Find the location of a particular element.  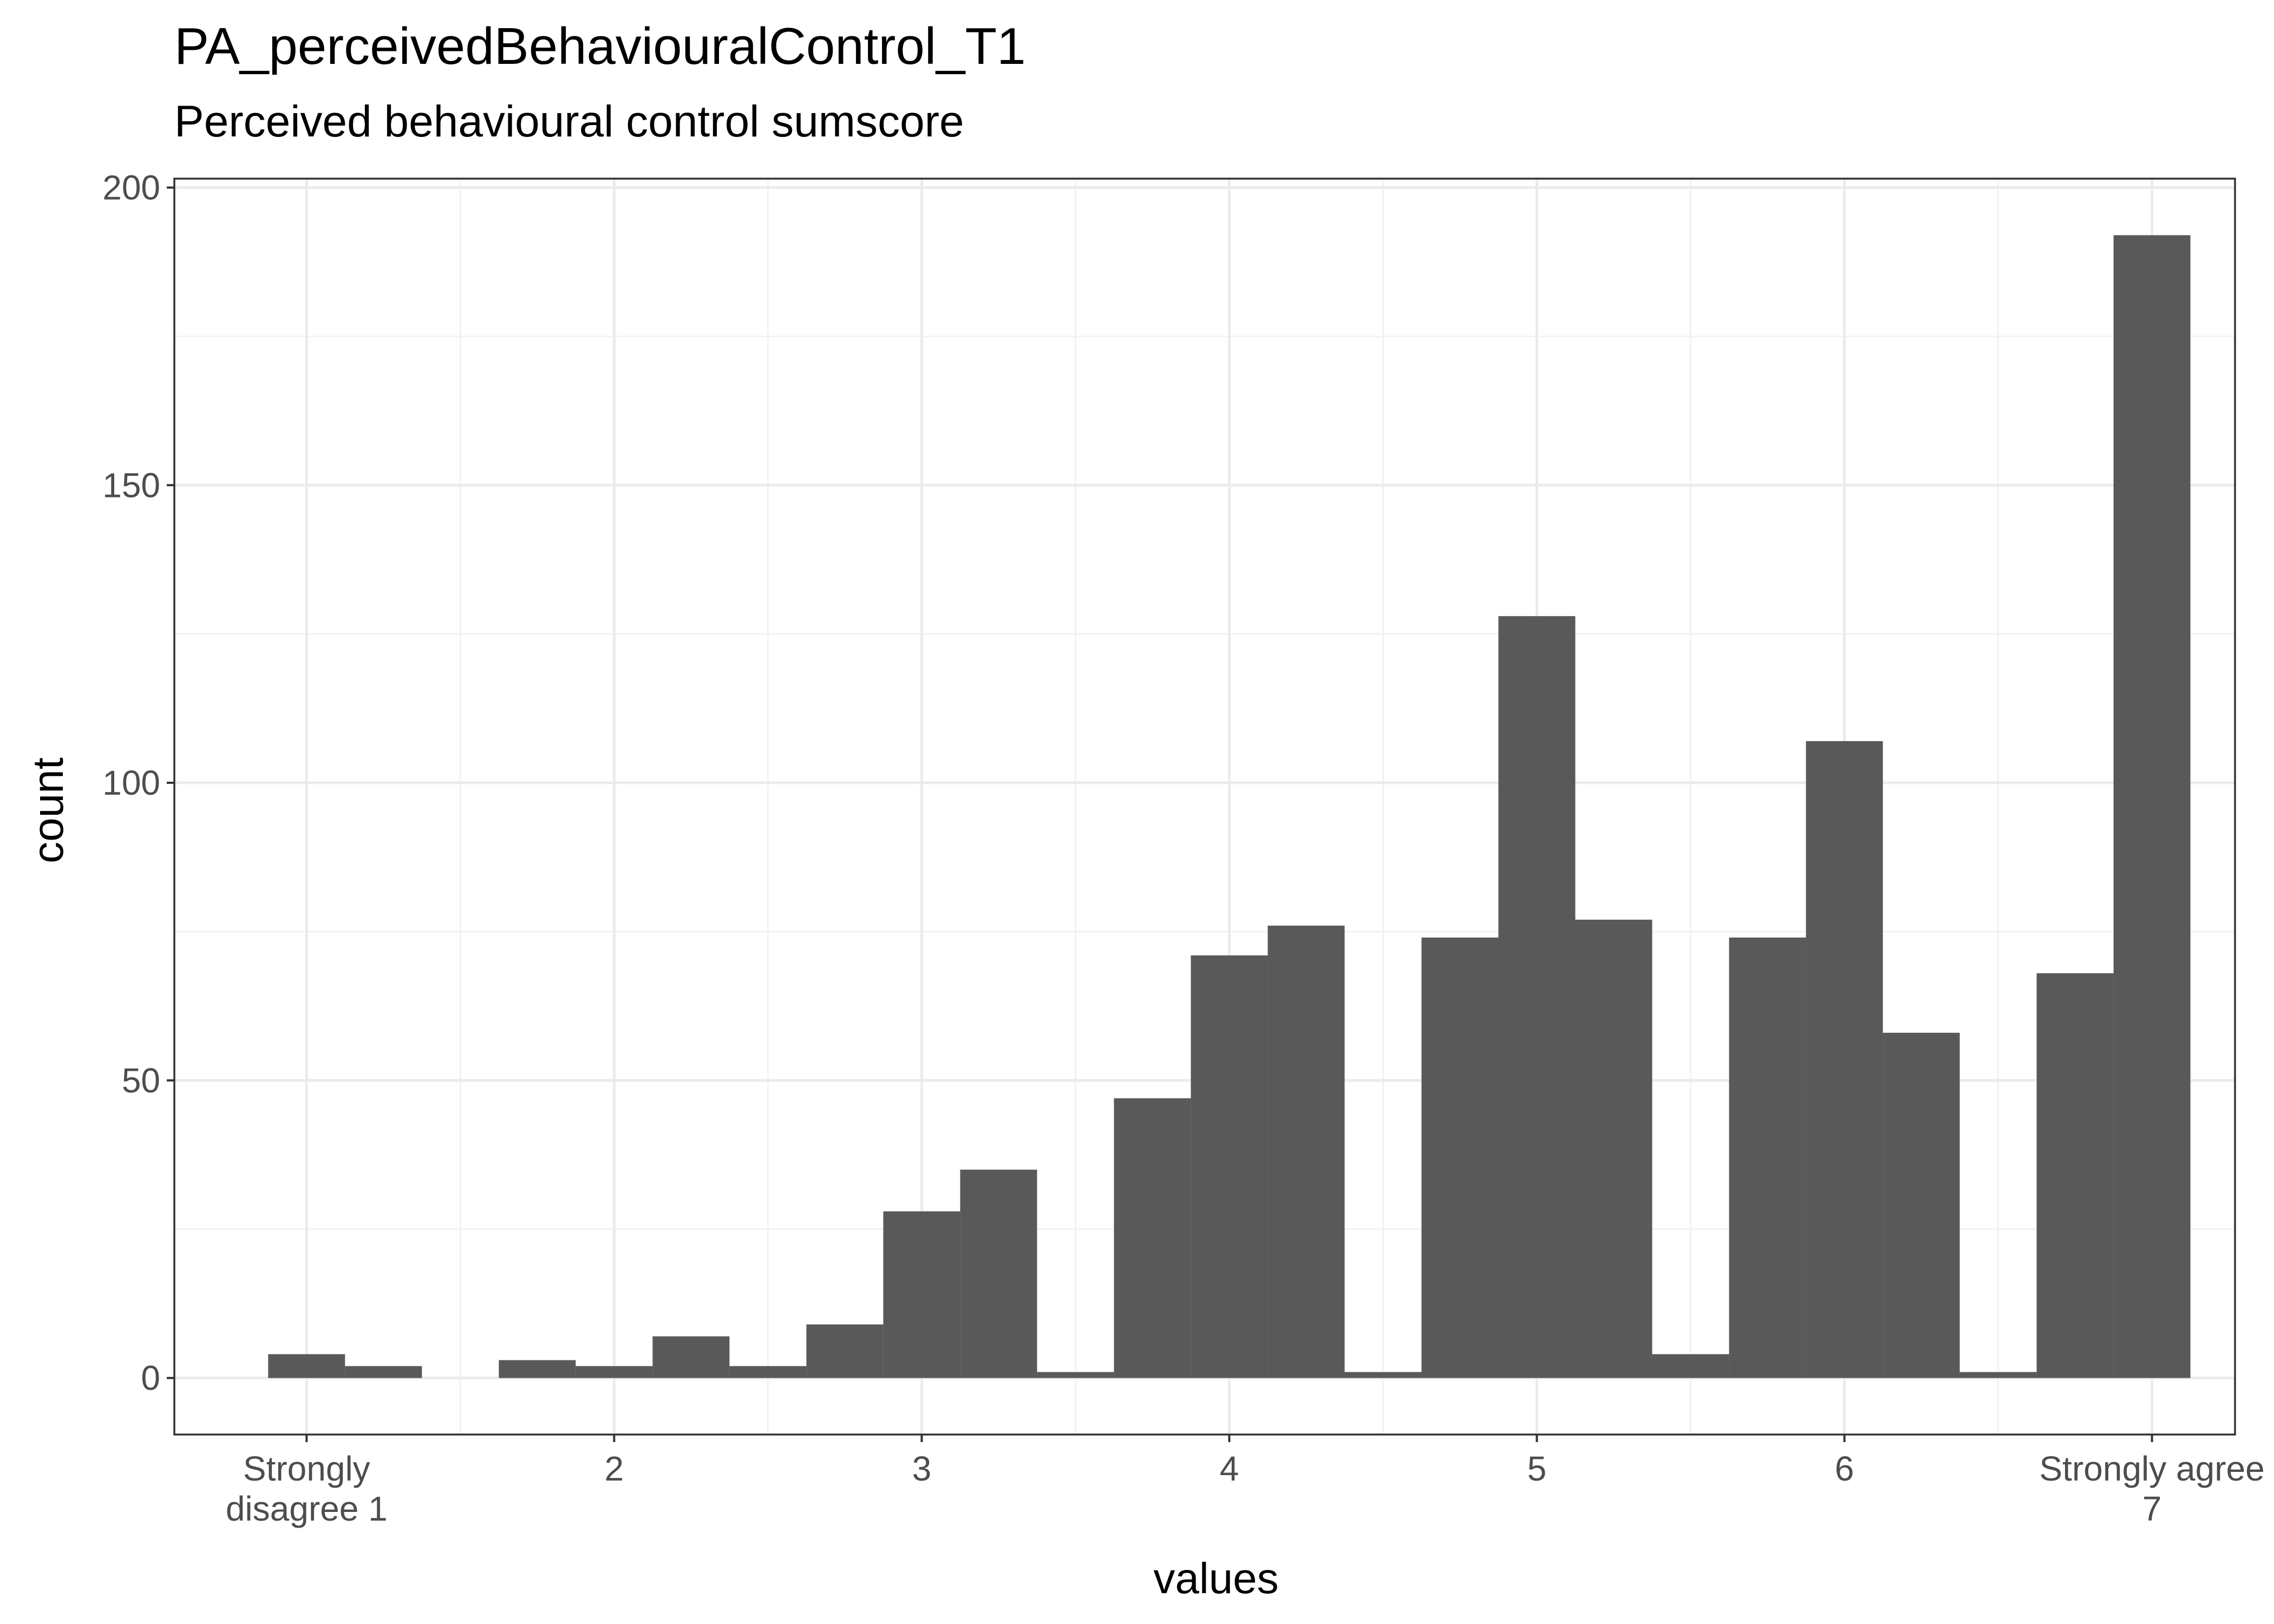

y-tick-label: 150 is located at coordinates (131, 485).